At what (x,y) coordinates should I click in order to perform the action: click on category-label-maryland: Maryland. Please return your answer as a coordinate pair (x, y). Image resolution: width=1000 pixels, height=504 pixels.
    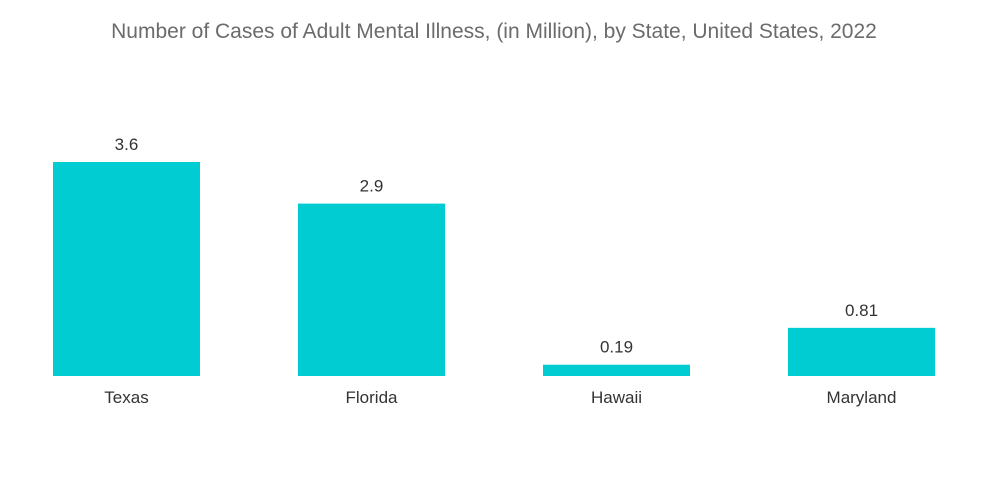
    Looking at the image, I should click on (862, 397).